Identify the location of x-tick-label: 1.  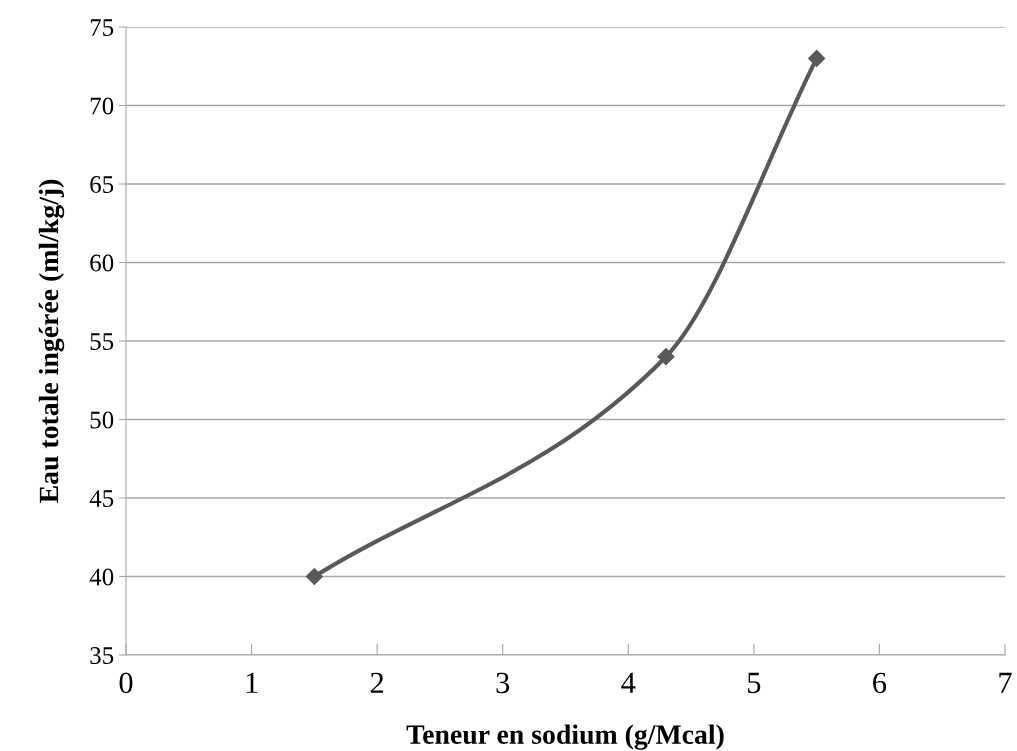
(252, 682).